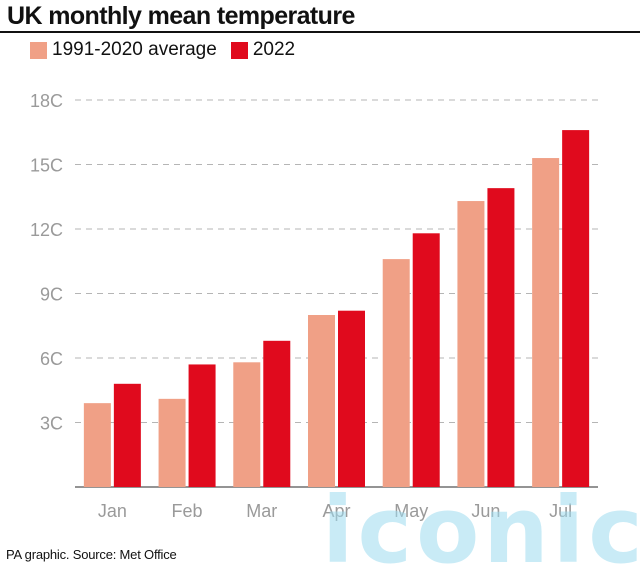 Image resolution: width=640 pixels, height=567 pixels. I want to click on y-tick-label: 15C, so click(46, 166).